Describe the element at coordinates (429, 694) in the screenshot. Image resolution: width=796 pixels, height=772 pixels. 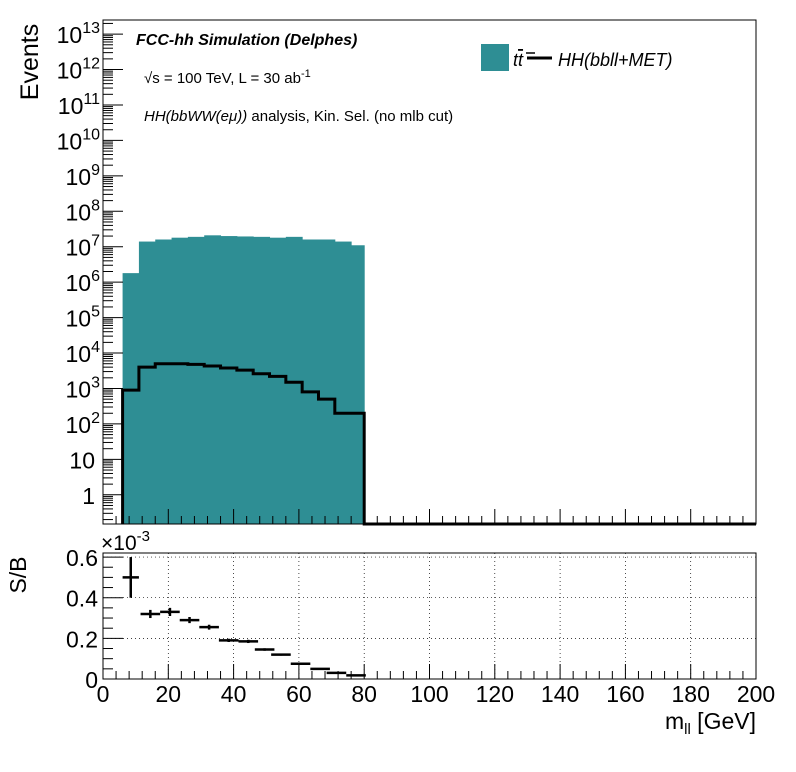
I see `x-tick-label: 100` at that location.